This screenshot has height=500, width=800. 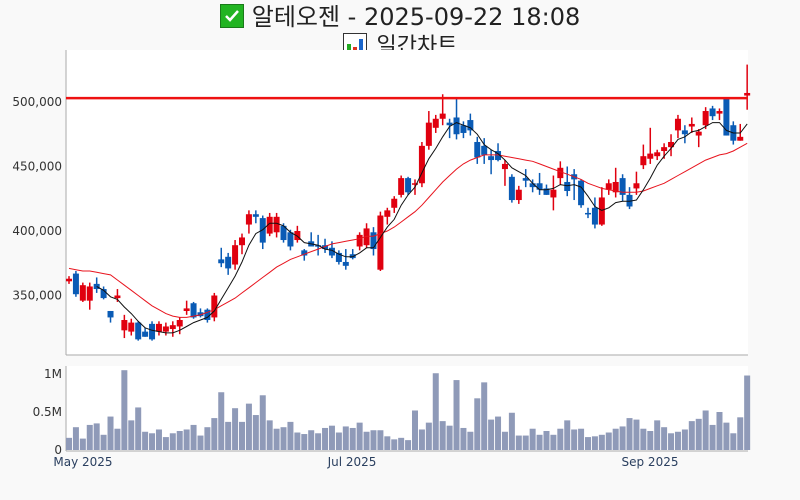 I want to click on volume-bars, so click(x=408, y=410).